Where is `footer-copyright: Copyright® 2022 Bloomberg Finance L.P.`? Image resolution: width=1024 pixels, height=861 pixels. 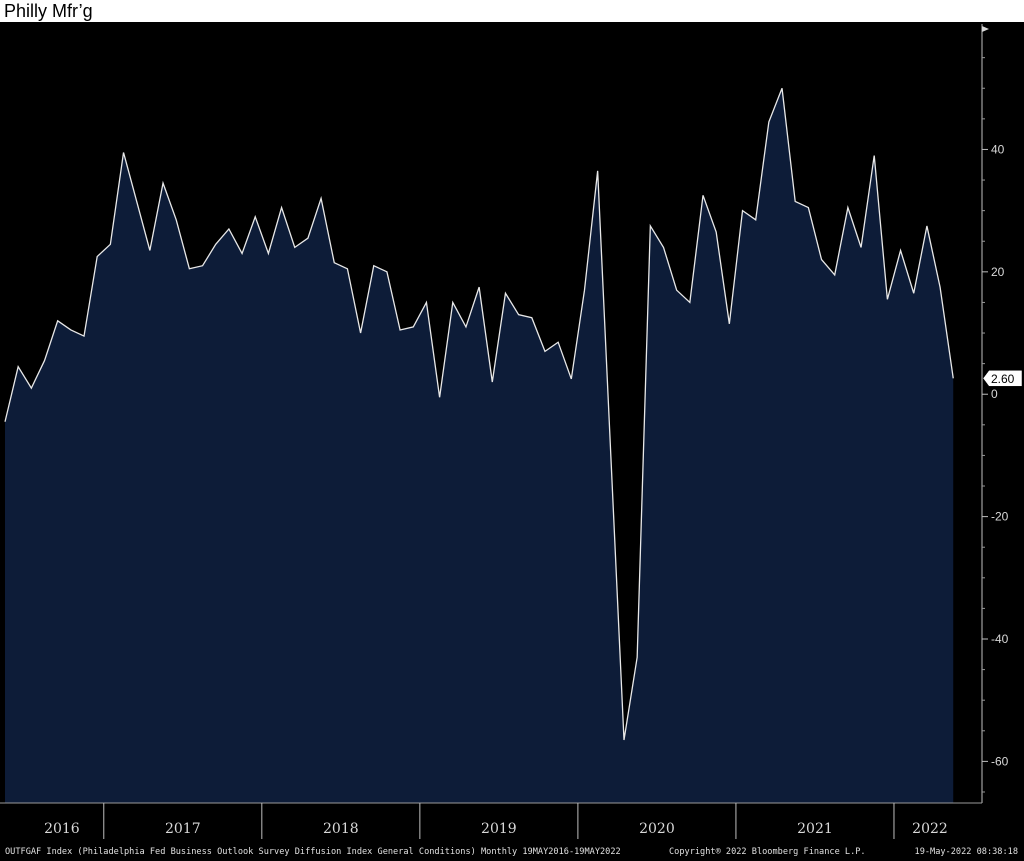
footer-copyright: Copyright® 2022 Bloomberg Finance L.P. is located at coordinates (767, 852).